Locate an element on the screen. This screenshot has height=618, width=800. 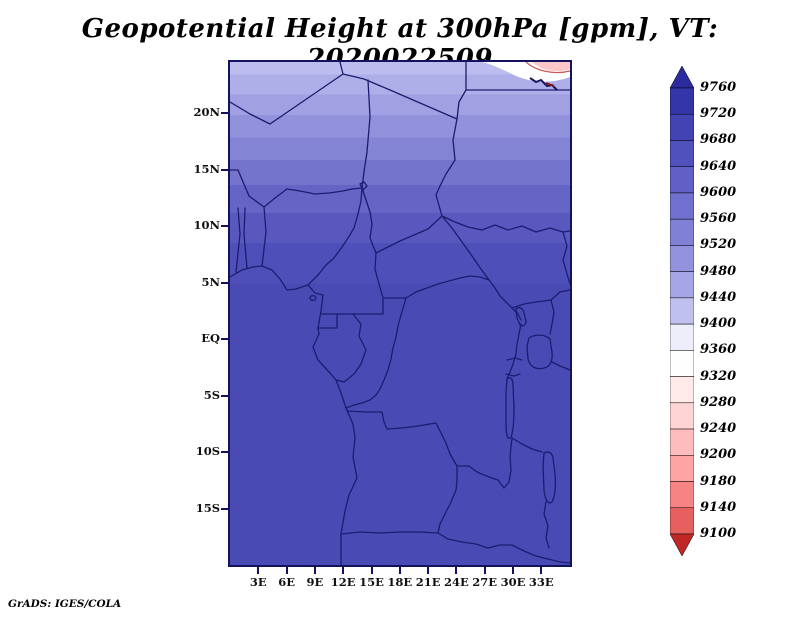
coastline is located at coordinates (294, 415).